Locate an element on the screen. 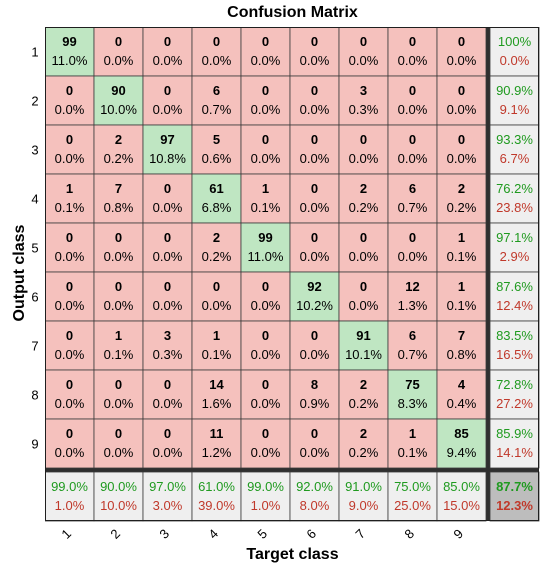  row-summary-cell is located at coordinates (514, 149).